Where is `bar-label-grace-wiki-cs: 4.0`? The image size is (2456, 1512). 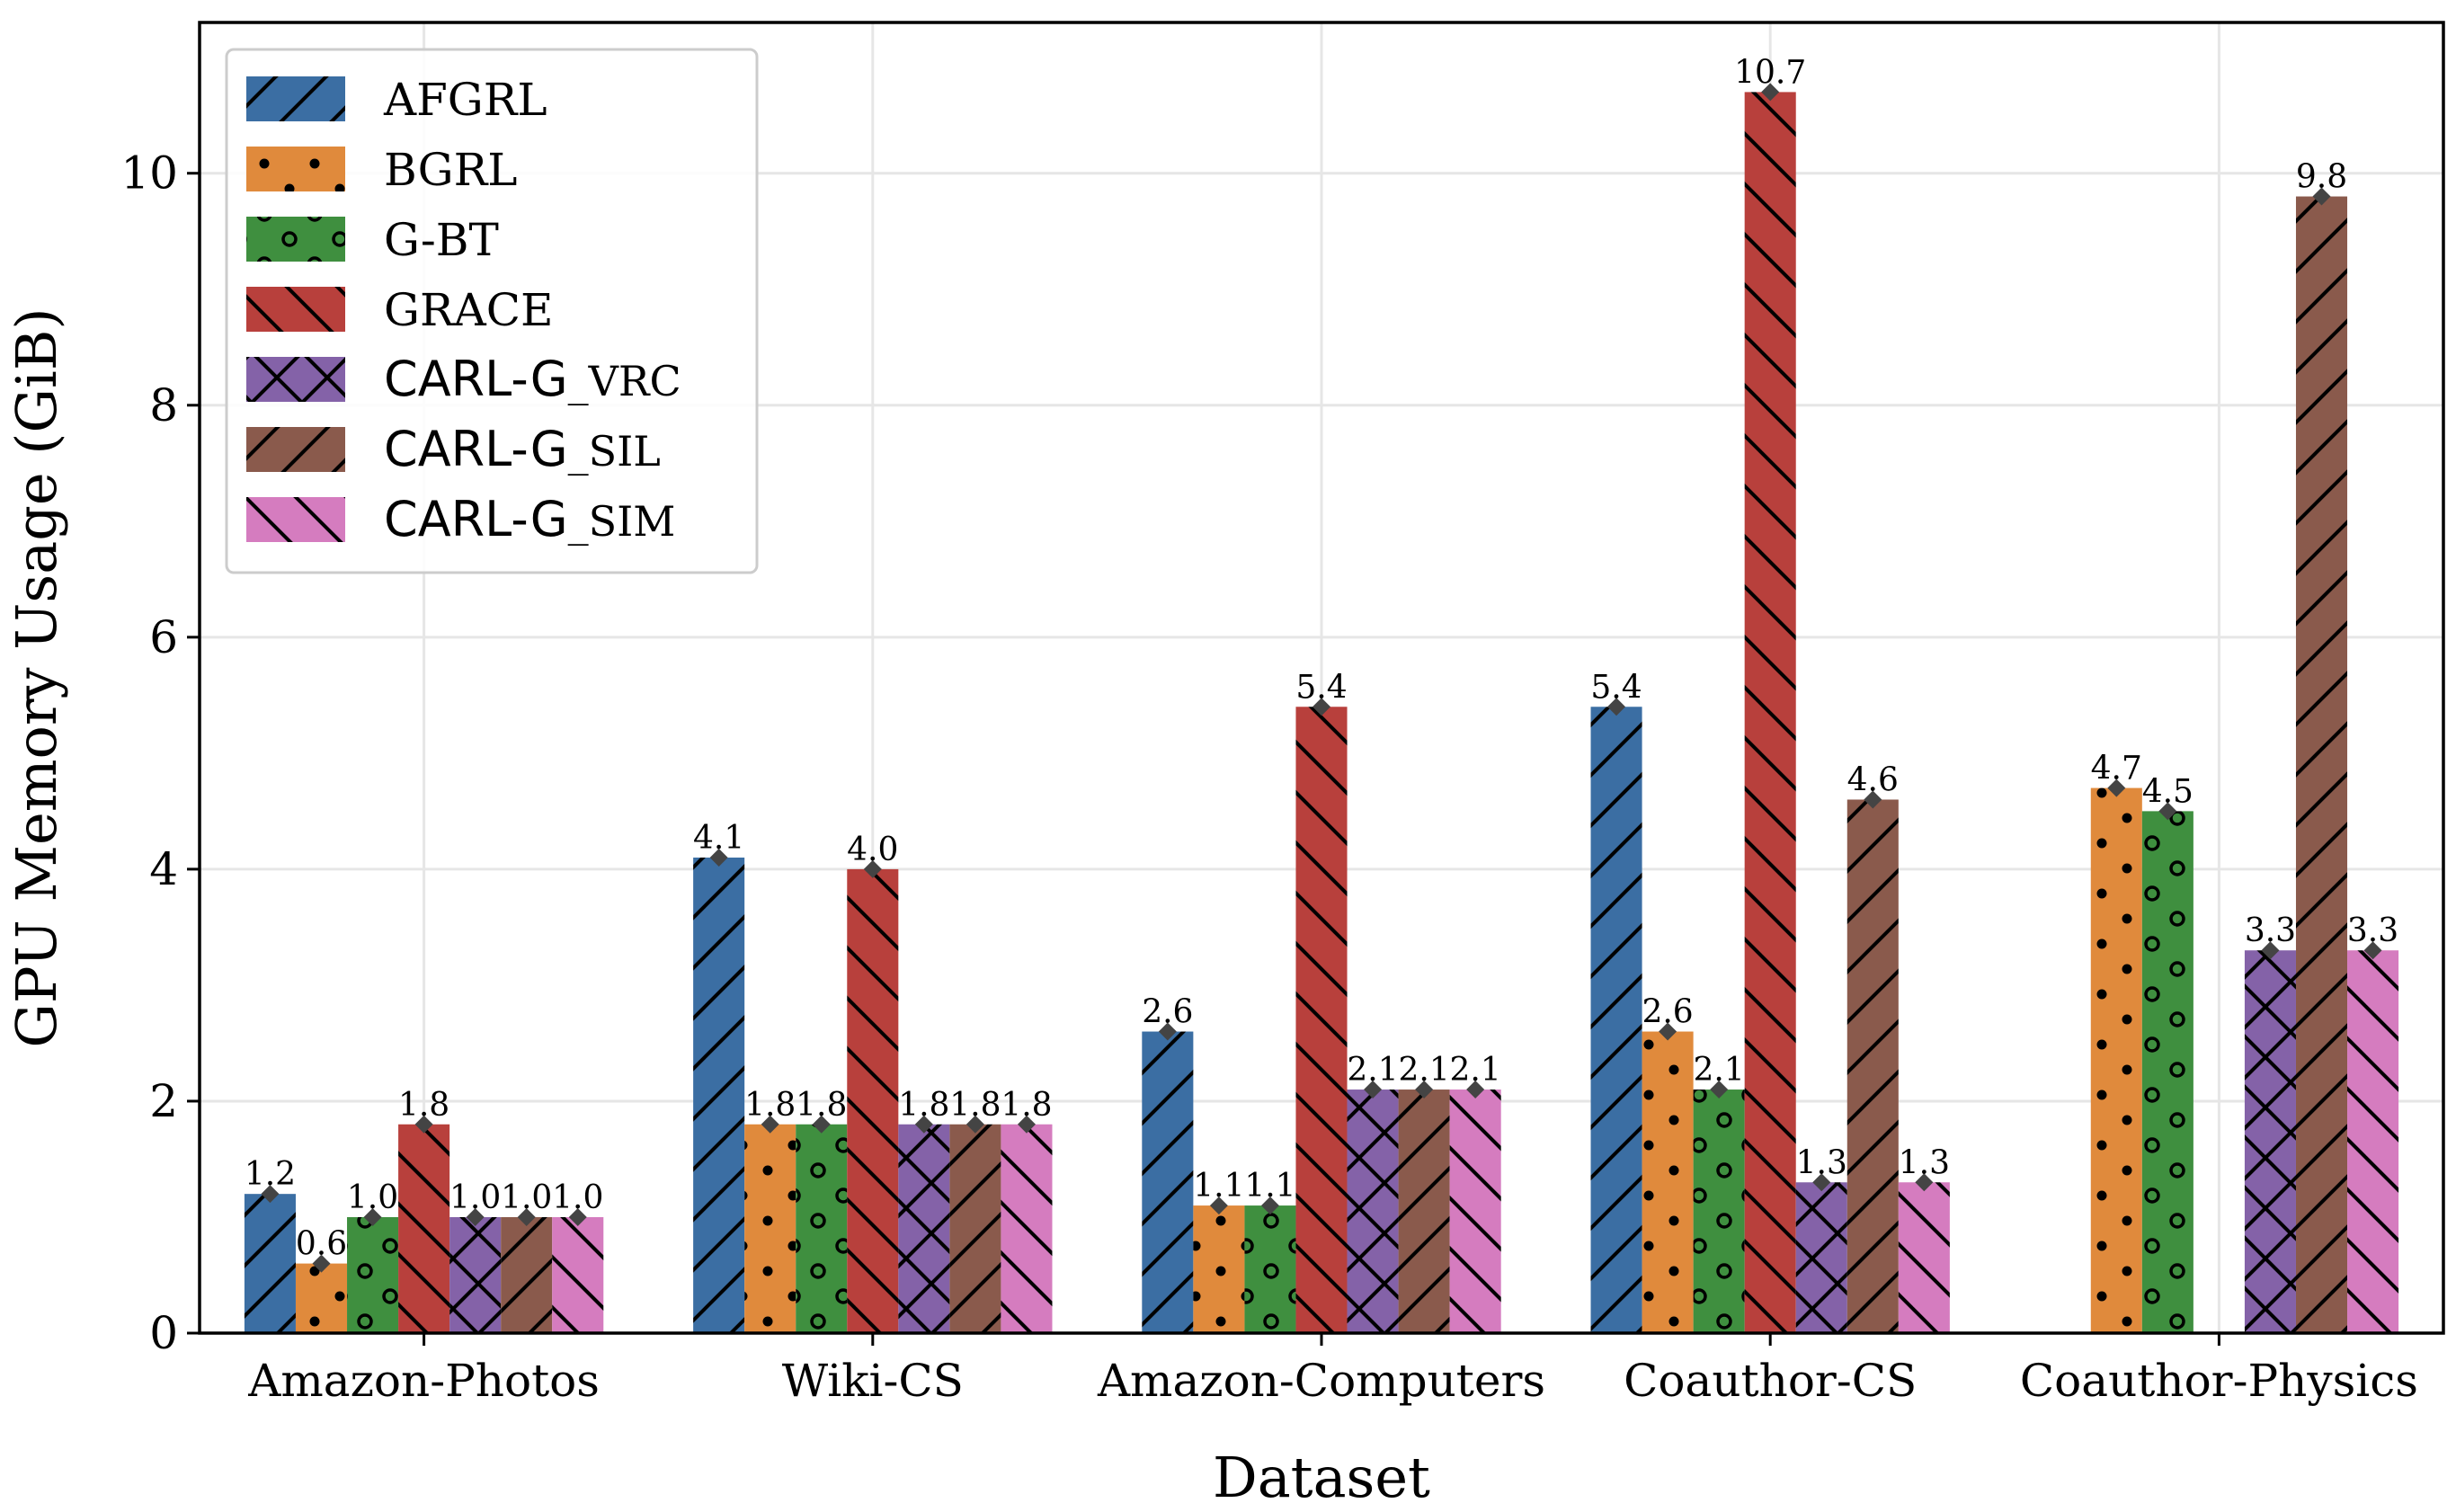
bar-label-grace-wiki-cs: 4.0 is located at coordinates (872, 850).